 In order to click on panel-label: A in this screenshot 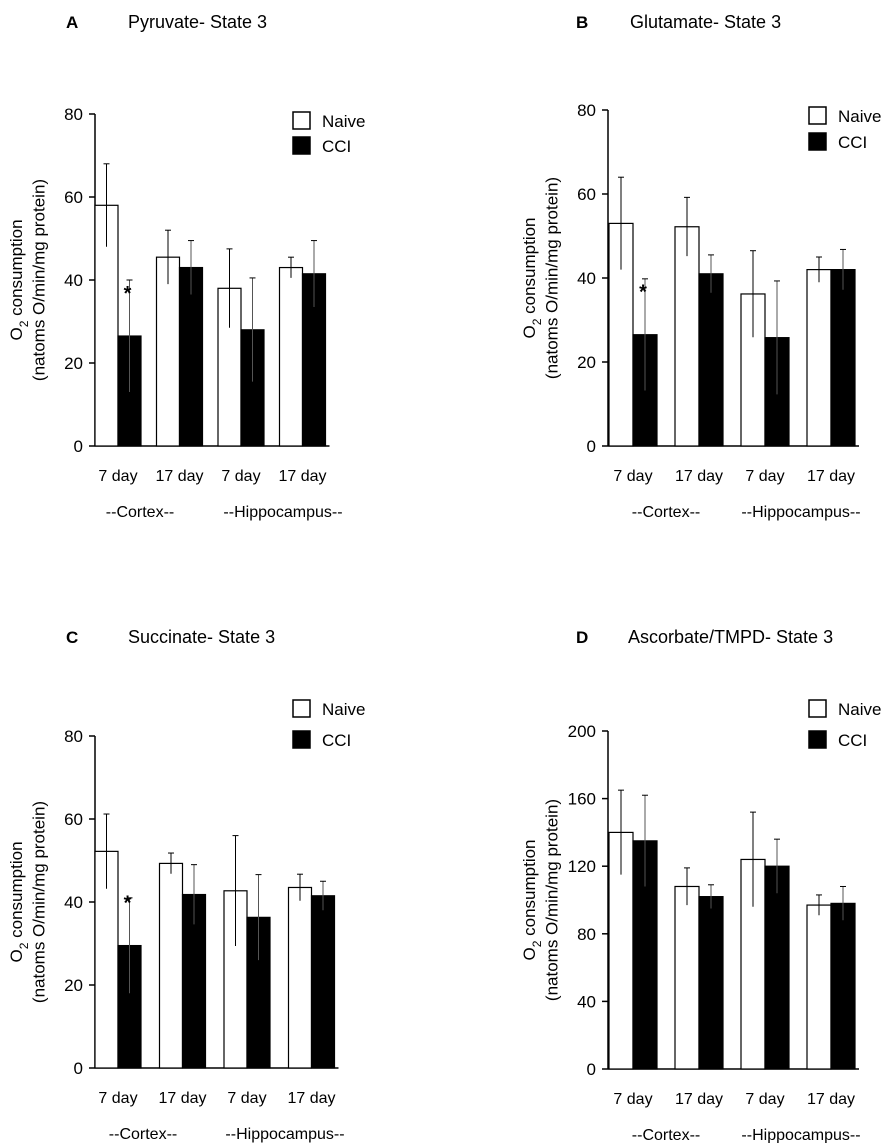, I will do `click(72, 22)`.